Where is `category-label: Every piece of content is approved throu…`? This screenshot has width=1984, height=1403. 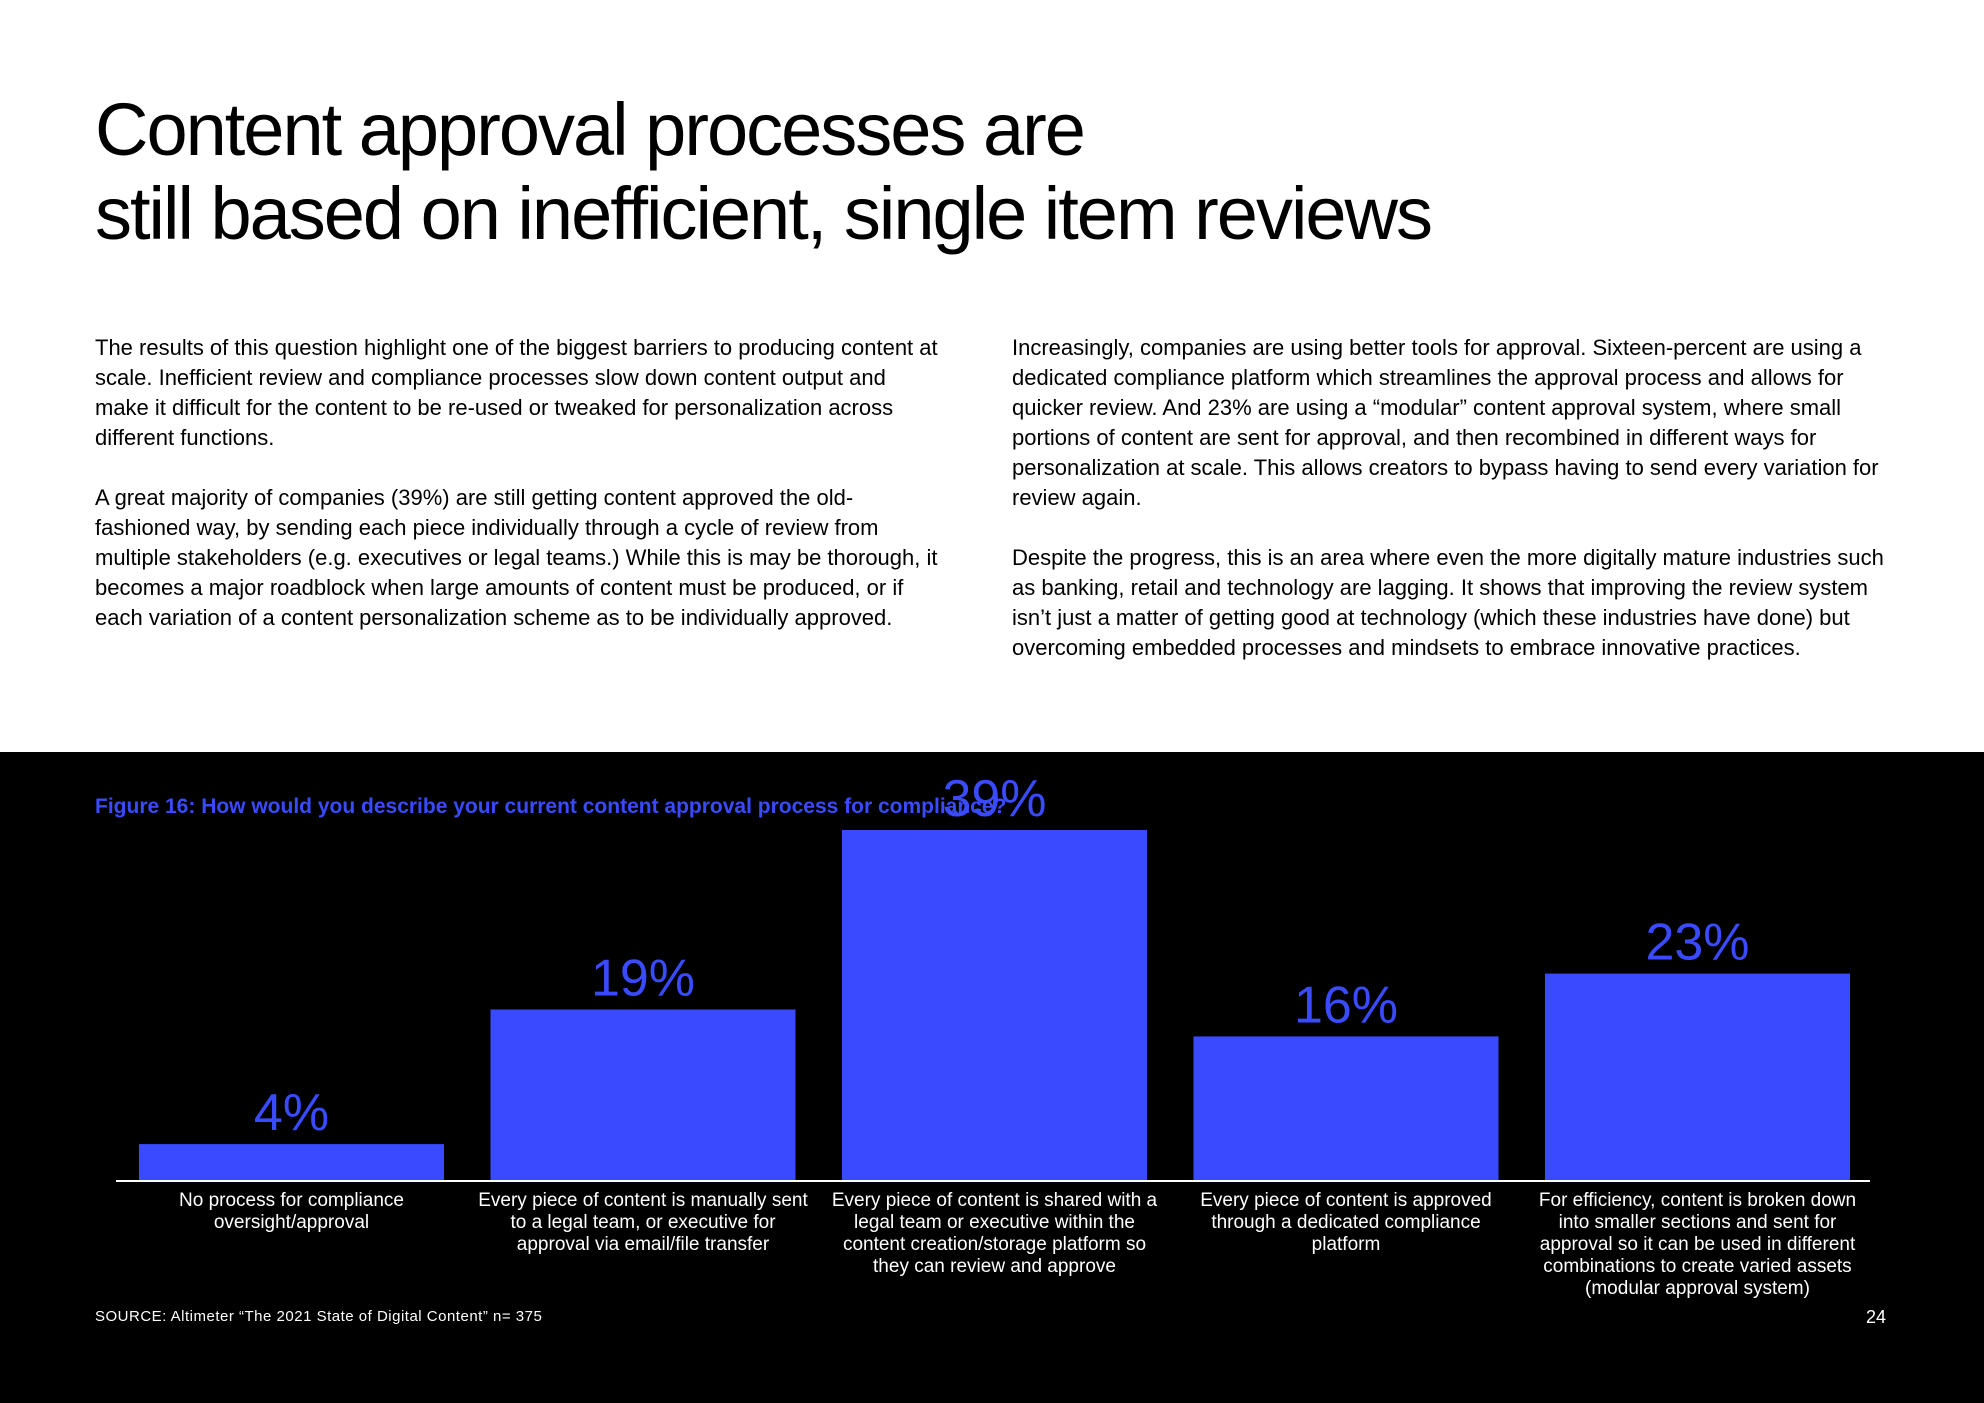
category-label: Every piece of content is approved throu… is located at coordinates (1346, 1222).